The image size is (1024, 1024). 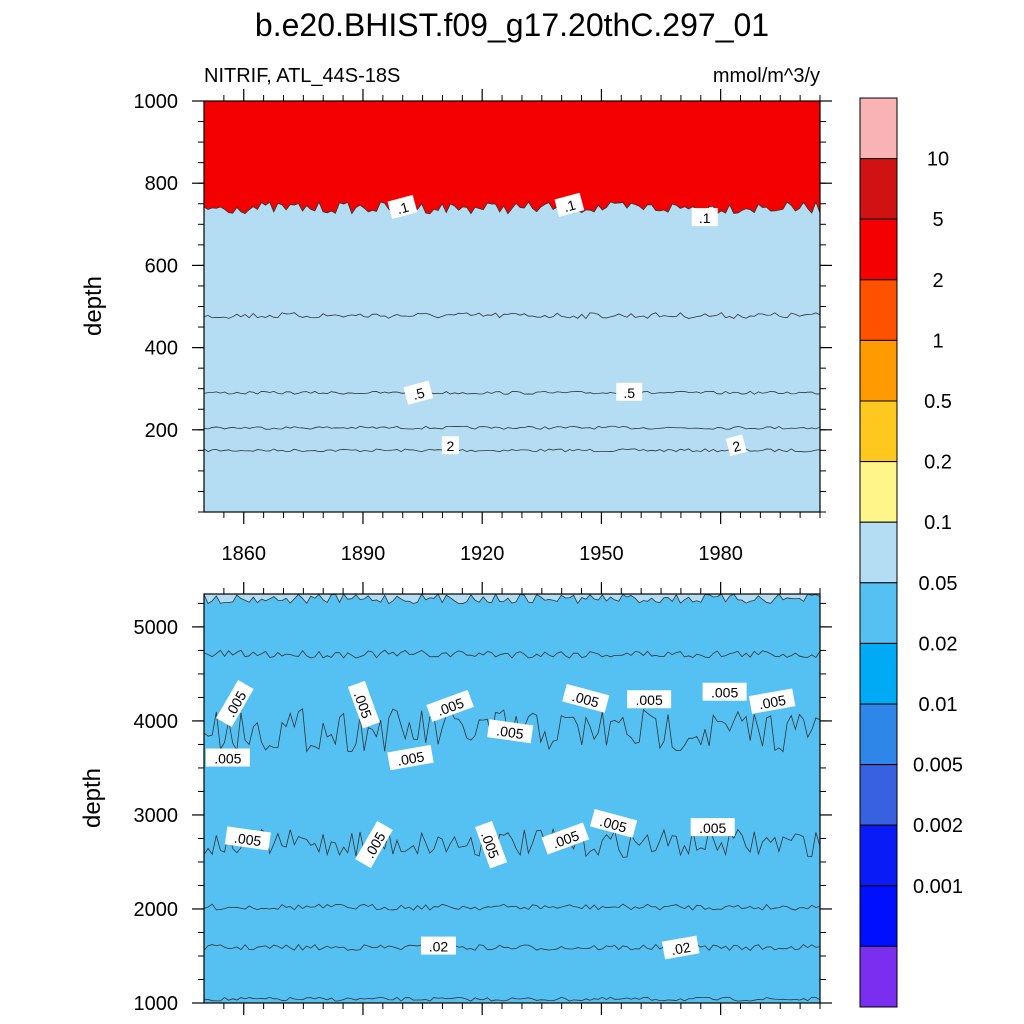 What do you see at coordinates (156, 910) in the screenshot?
I see `y-tick-label: 2000` at bounding box center [156, 910].